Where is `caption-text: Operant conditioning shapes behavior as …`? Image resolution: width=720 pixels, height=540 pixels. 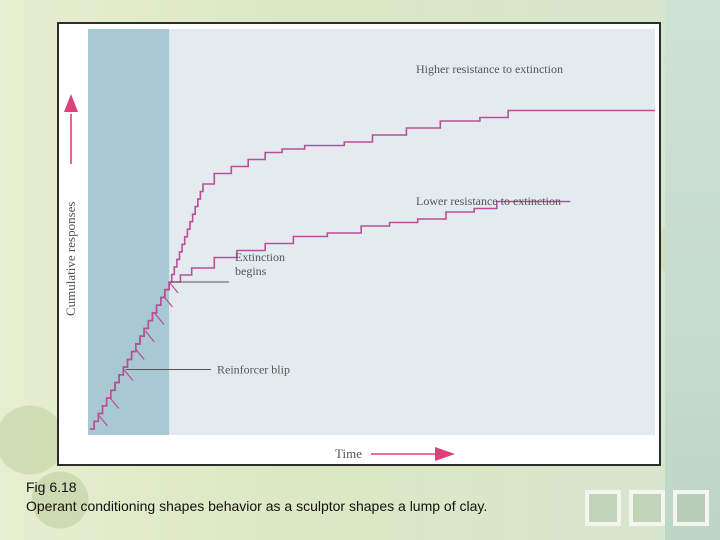 caption-text: Operant conditioning shapes behavior as … is located at coordinates (257, 506).